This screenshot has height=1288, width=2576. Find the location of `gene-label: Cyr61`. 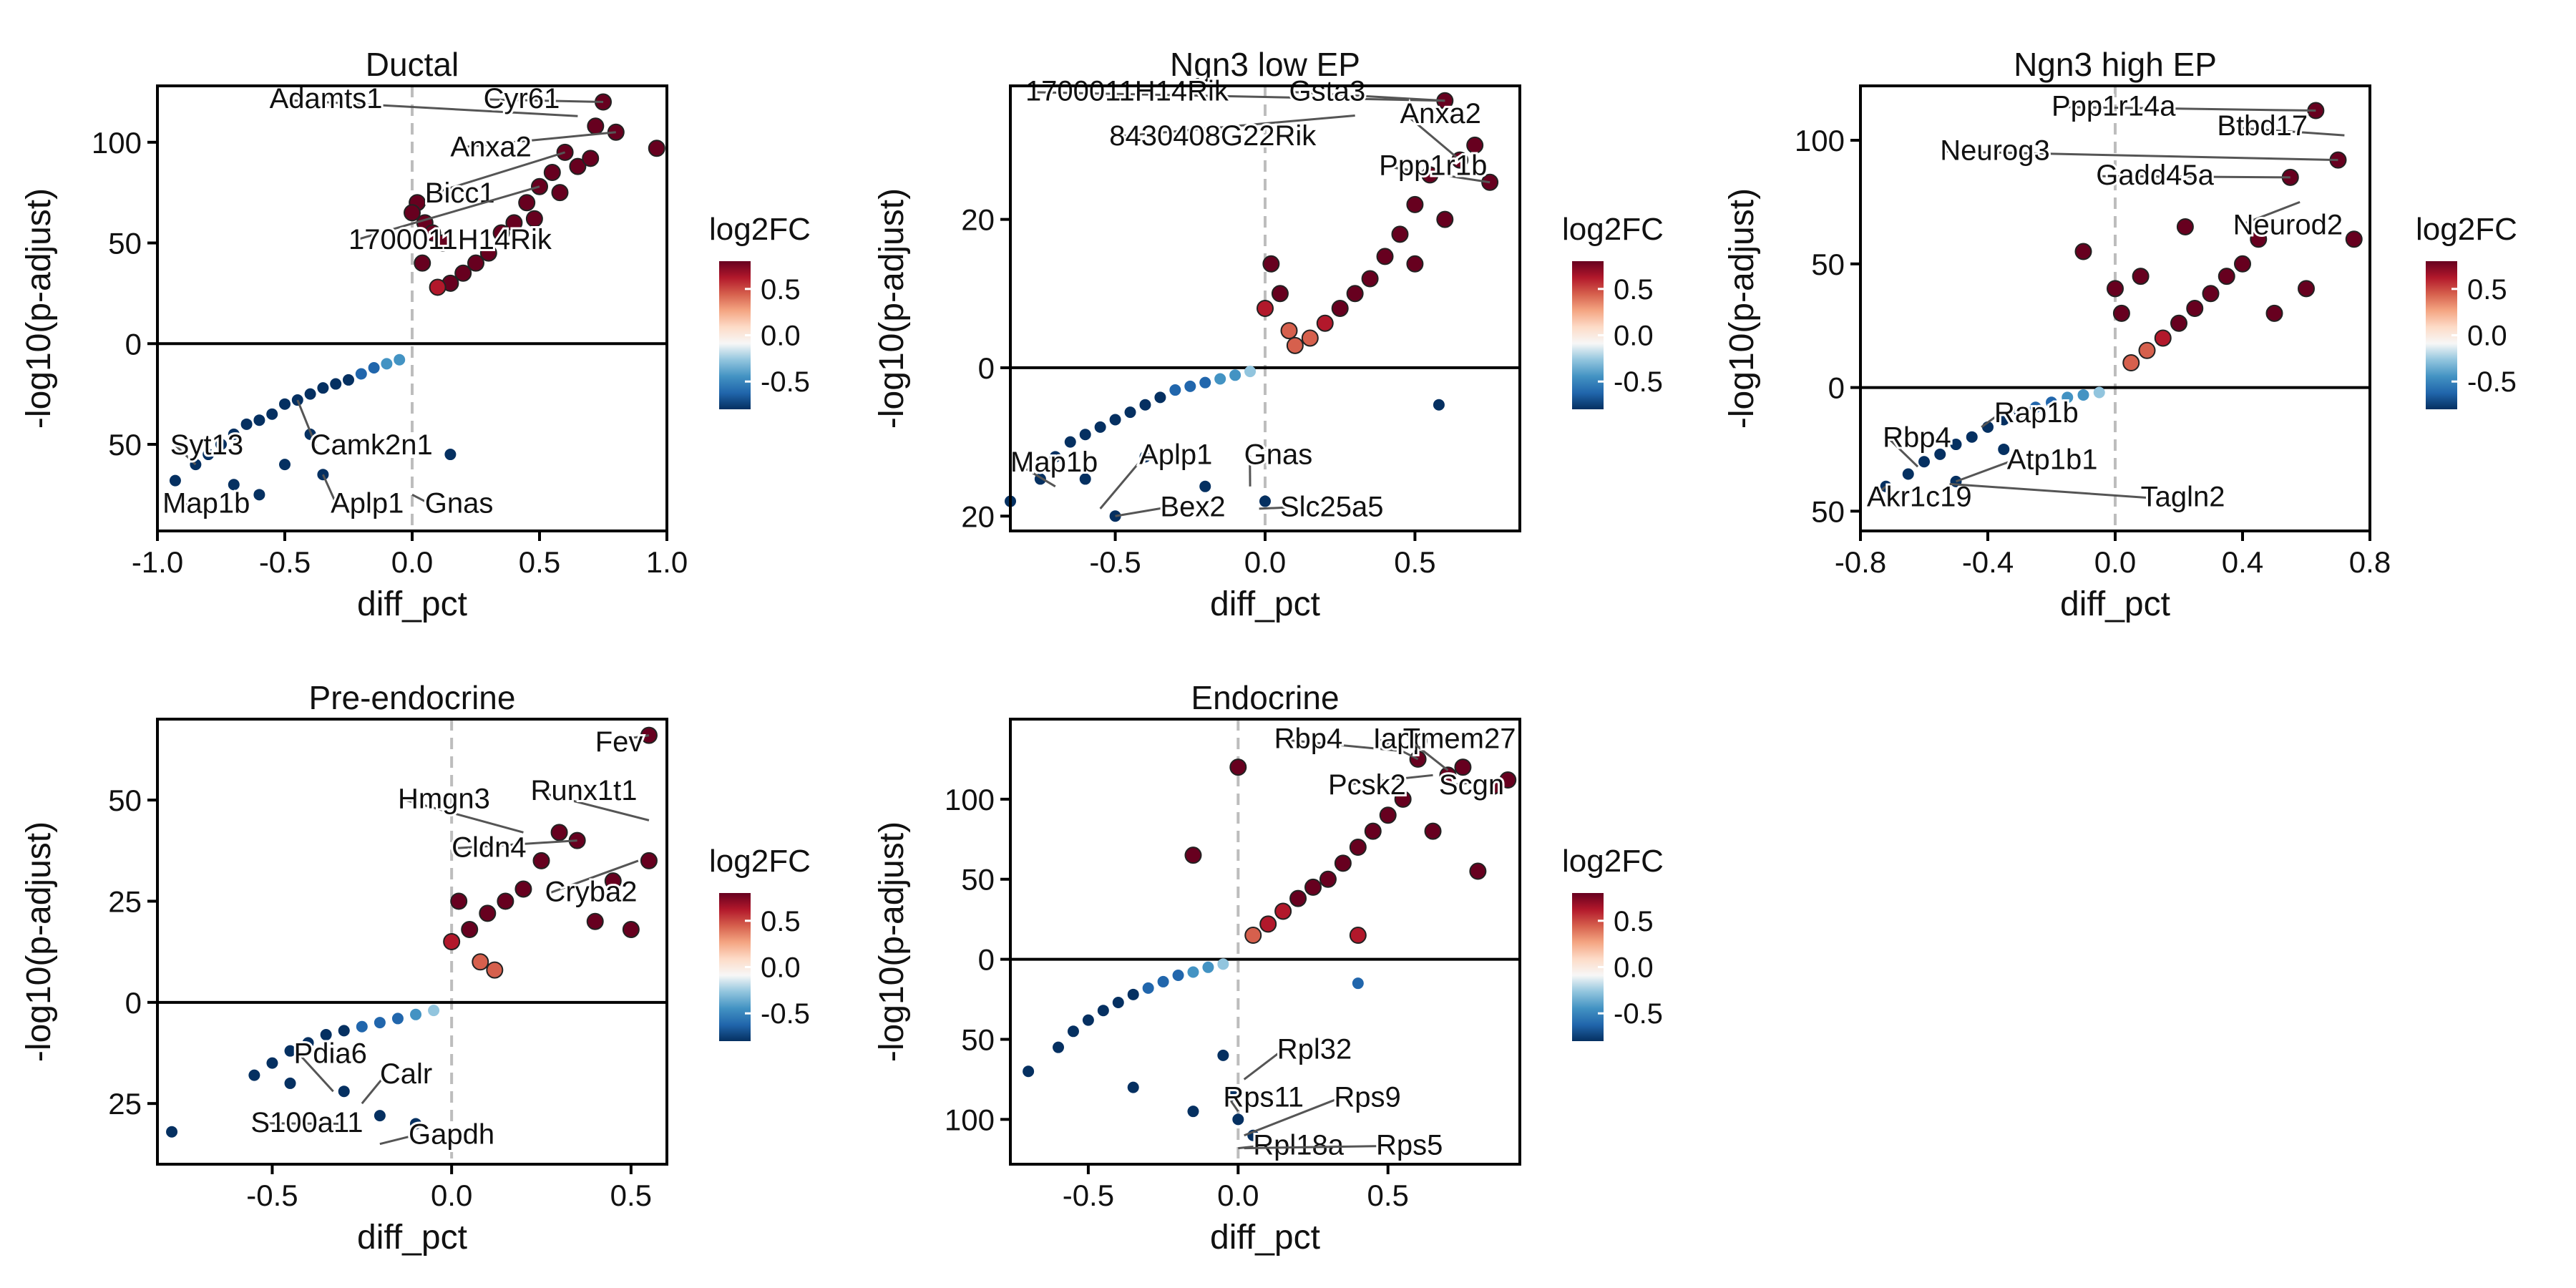

gene-label: Cyr61 is located at coordinates (522, 98).